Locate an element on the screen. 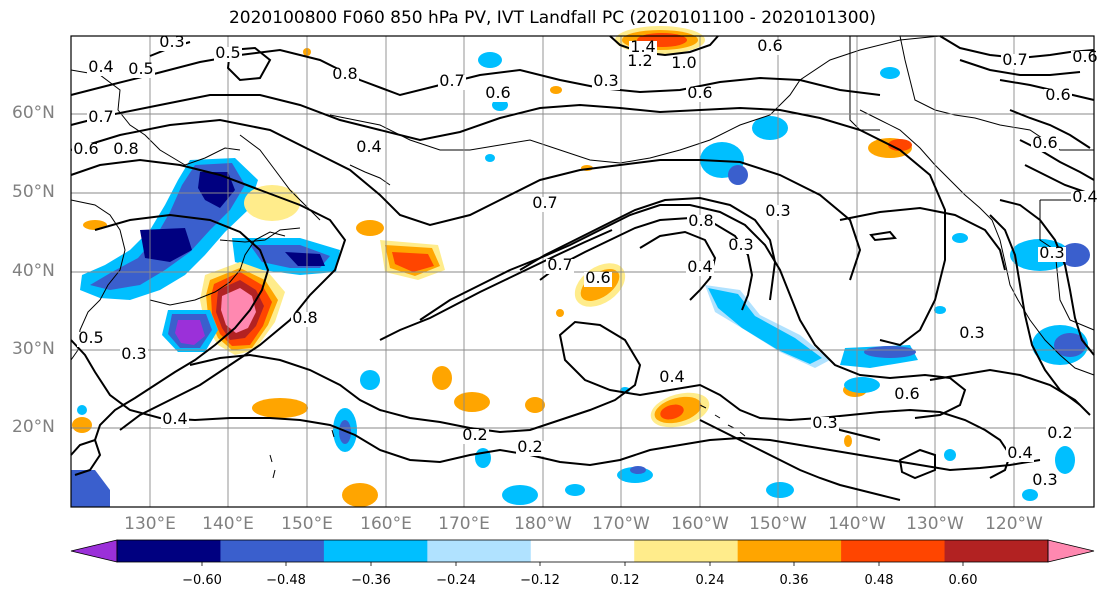 The width and height of the screenshot is (1105, 601). colorbar-tick-label: 0.24 is located at coordinates (710, 580).